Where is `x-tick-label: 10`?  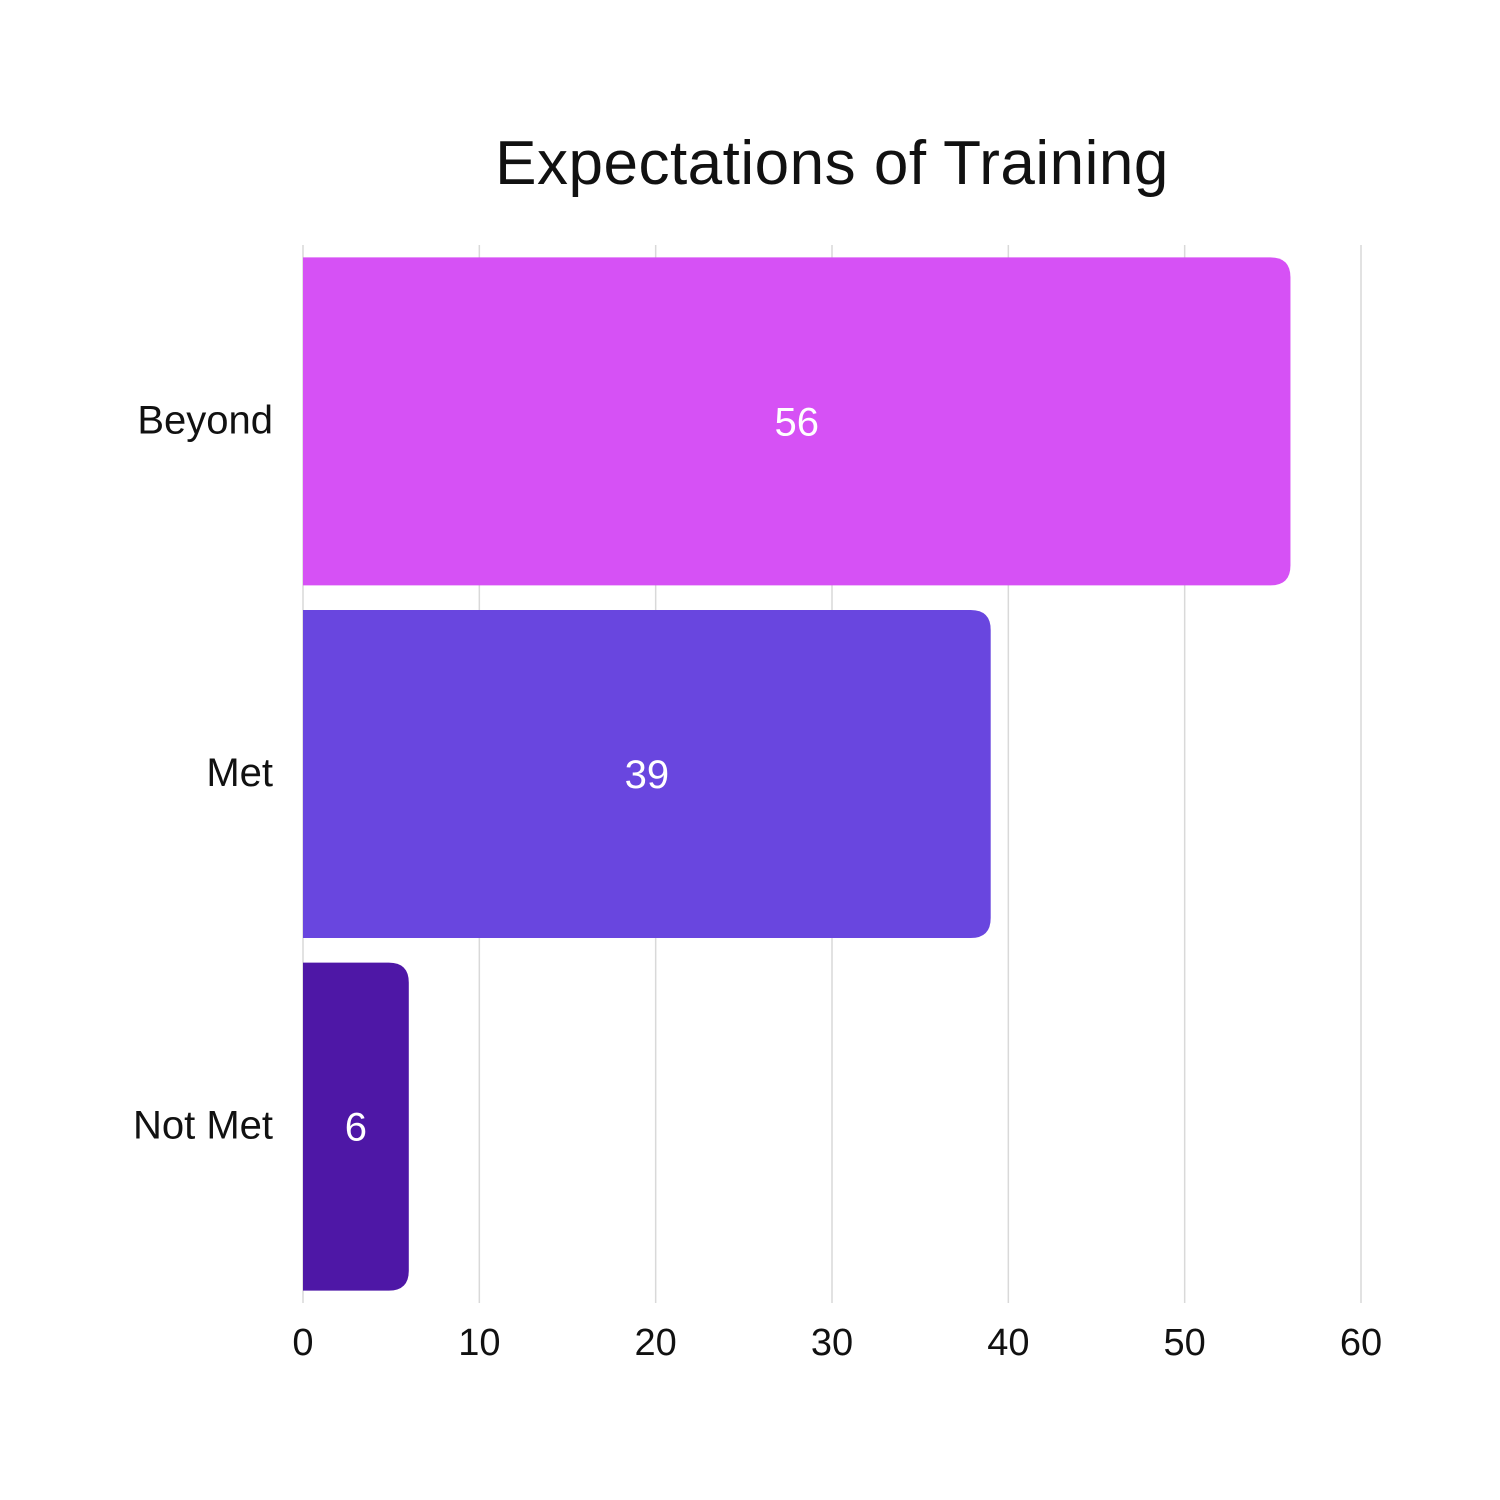 x-tick-label: 10 is located at coordinates (479, 1343).